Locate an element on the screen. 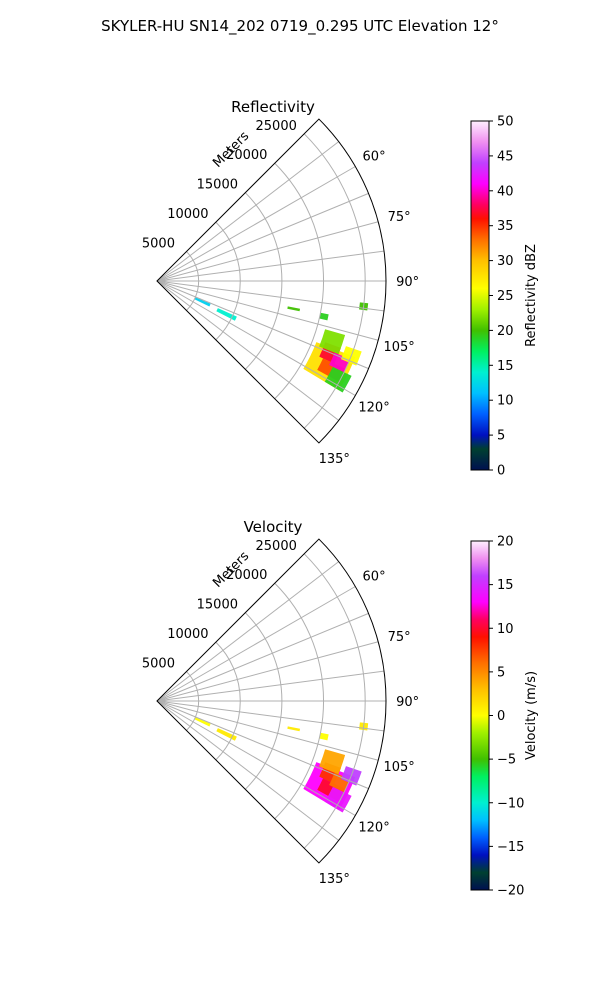 The image size is (600, 1000). colorbar-tick-label: −5 is located at coordinates (506, 760).